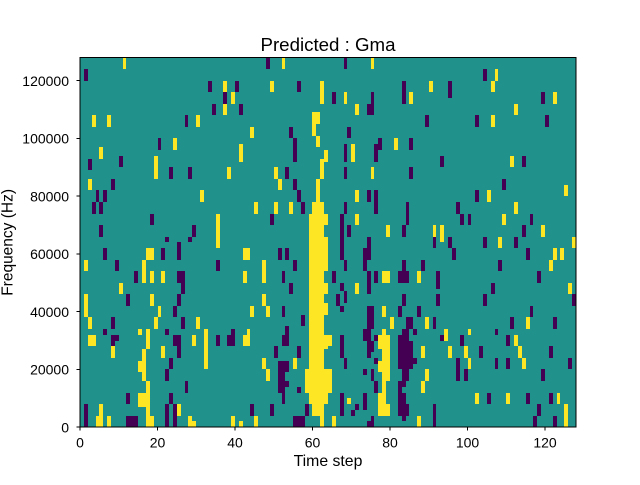 This screenshot has height=485, width=640. I want to click on svg-text: 60, so click(313, 442).